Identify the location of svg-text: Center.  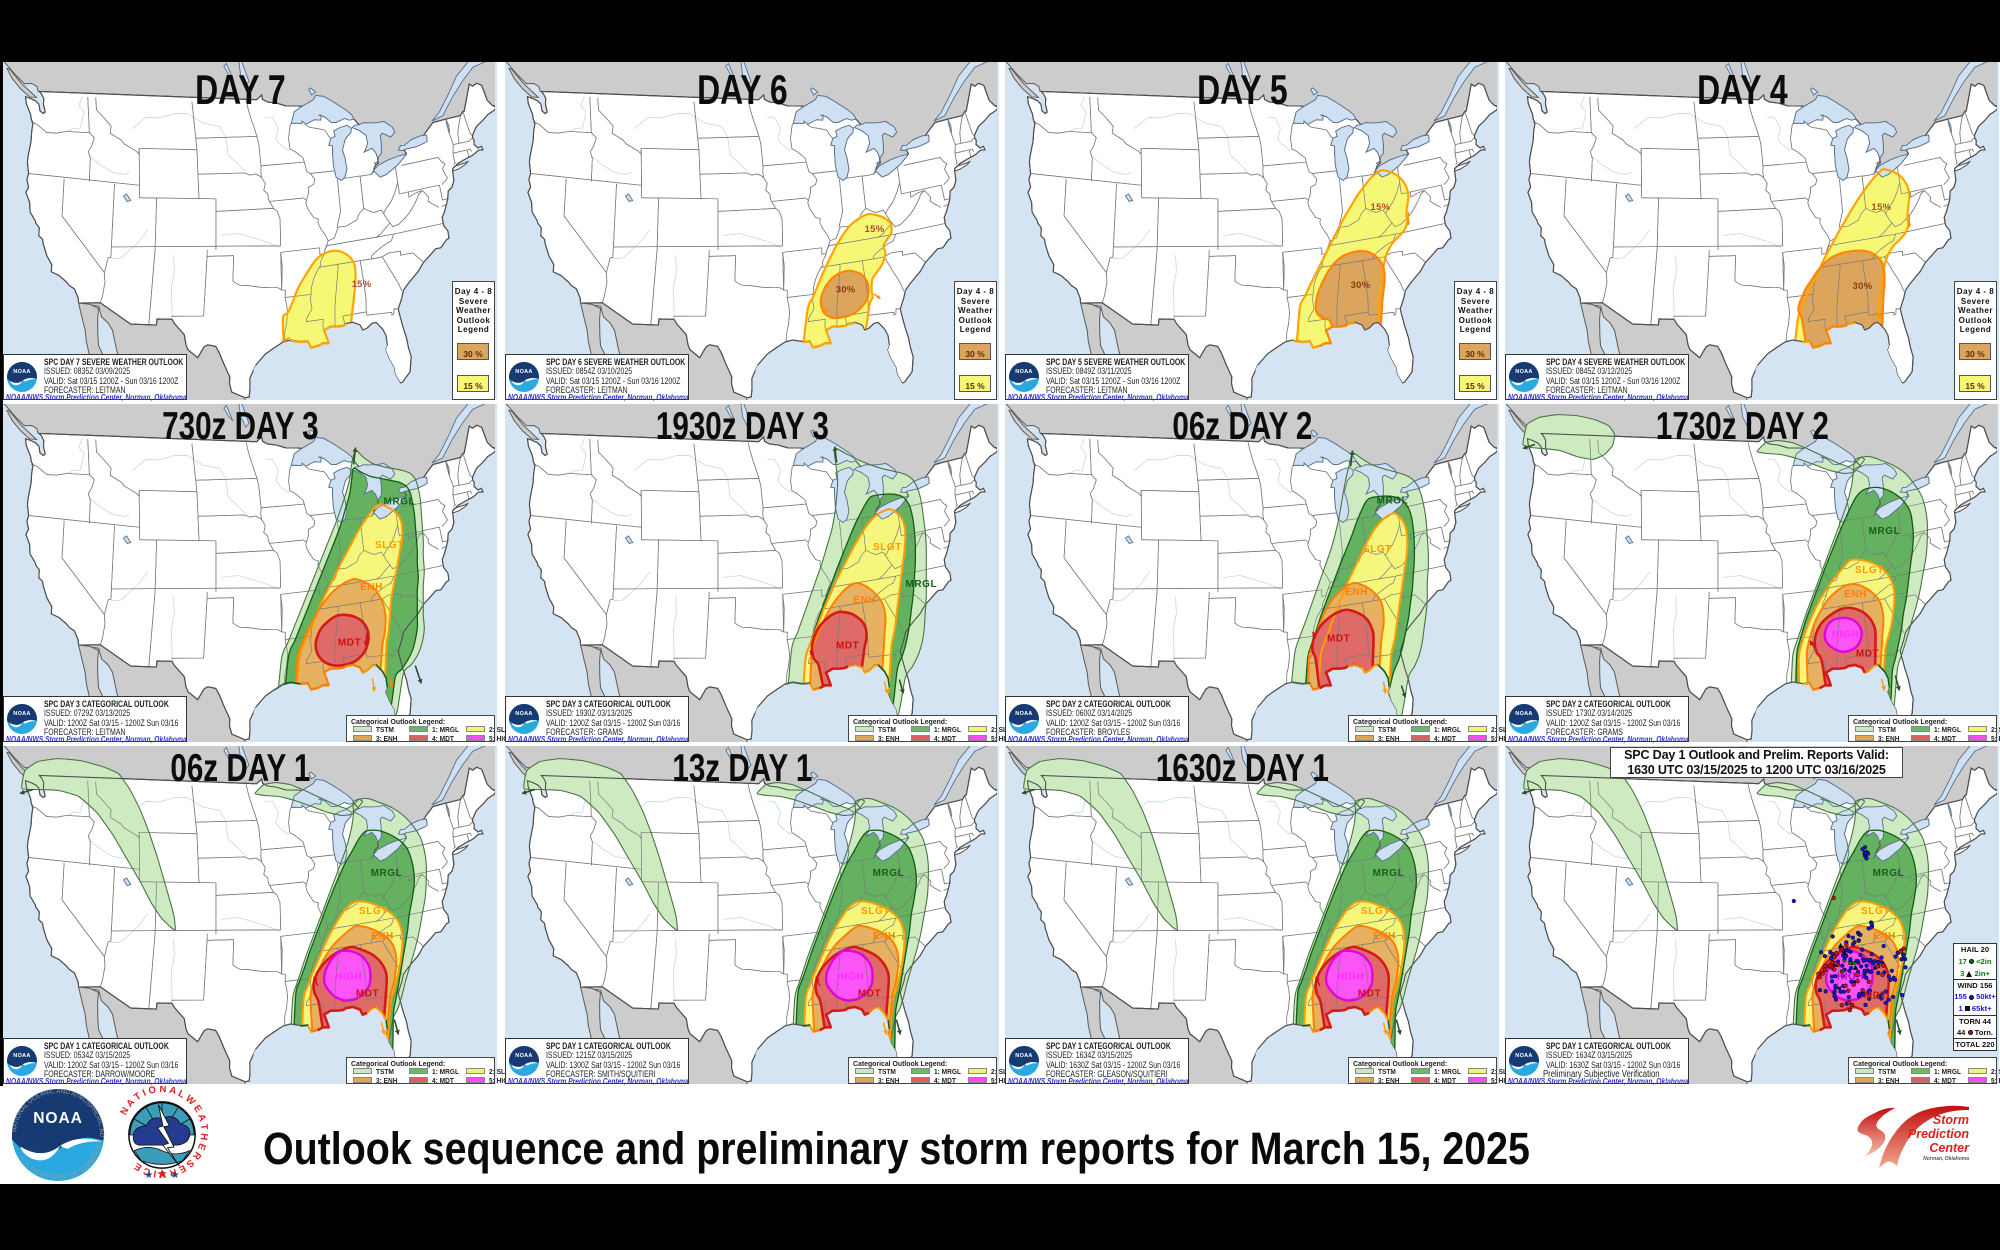
(1949, 1148).